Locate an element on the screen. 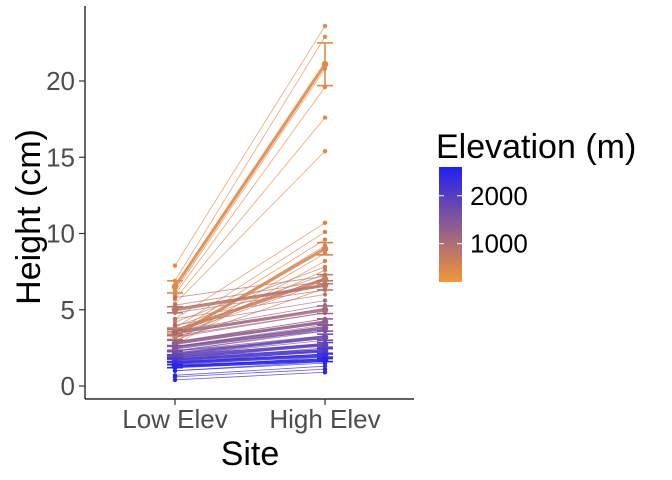 The image size is (672, 480). y-ticks: 0 5 10 15 20 is located at coordinates (65, 233).